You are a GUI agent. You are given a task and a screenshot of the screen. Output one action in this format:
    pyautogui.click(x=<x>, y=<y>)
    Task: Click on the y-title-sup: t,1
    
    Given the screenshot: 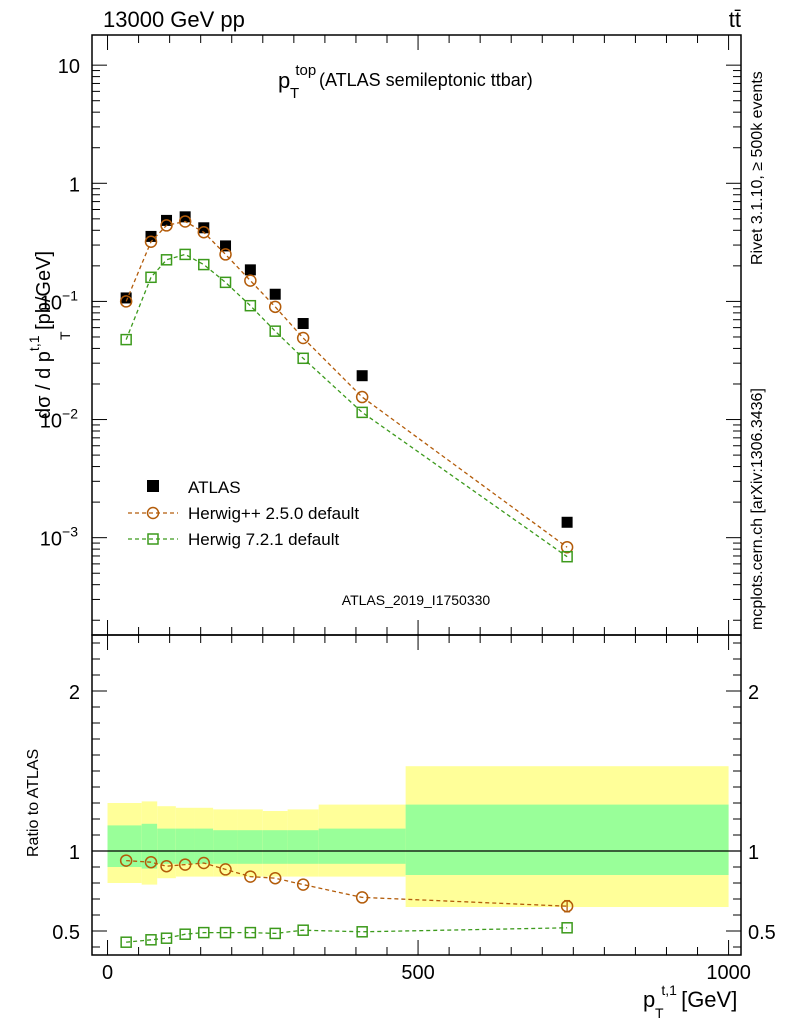 What is the action you would take?
    pyautogui.click(x=34, y=343)
    